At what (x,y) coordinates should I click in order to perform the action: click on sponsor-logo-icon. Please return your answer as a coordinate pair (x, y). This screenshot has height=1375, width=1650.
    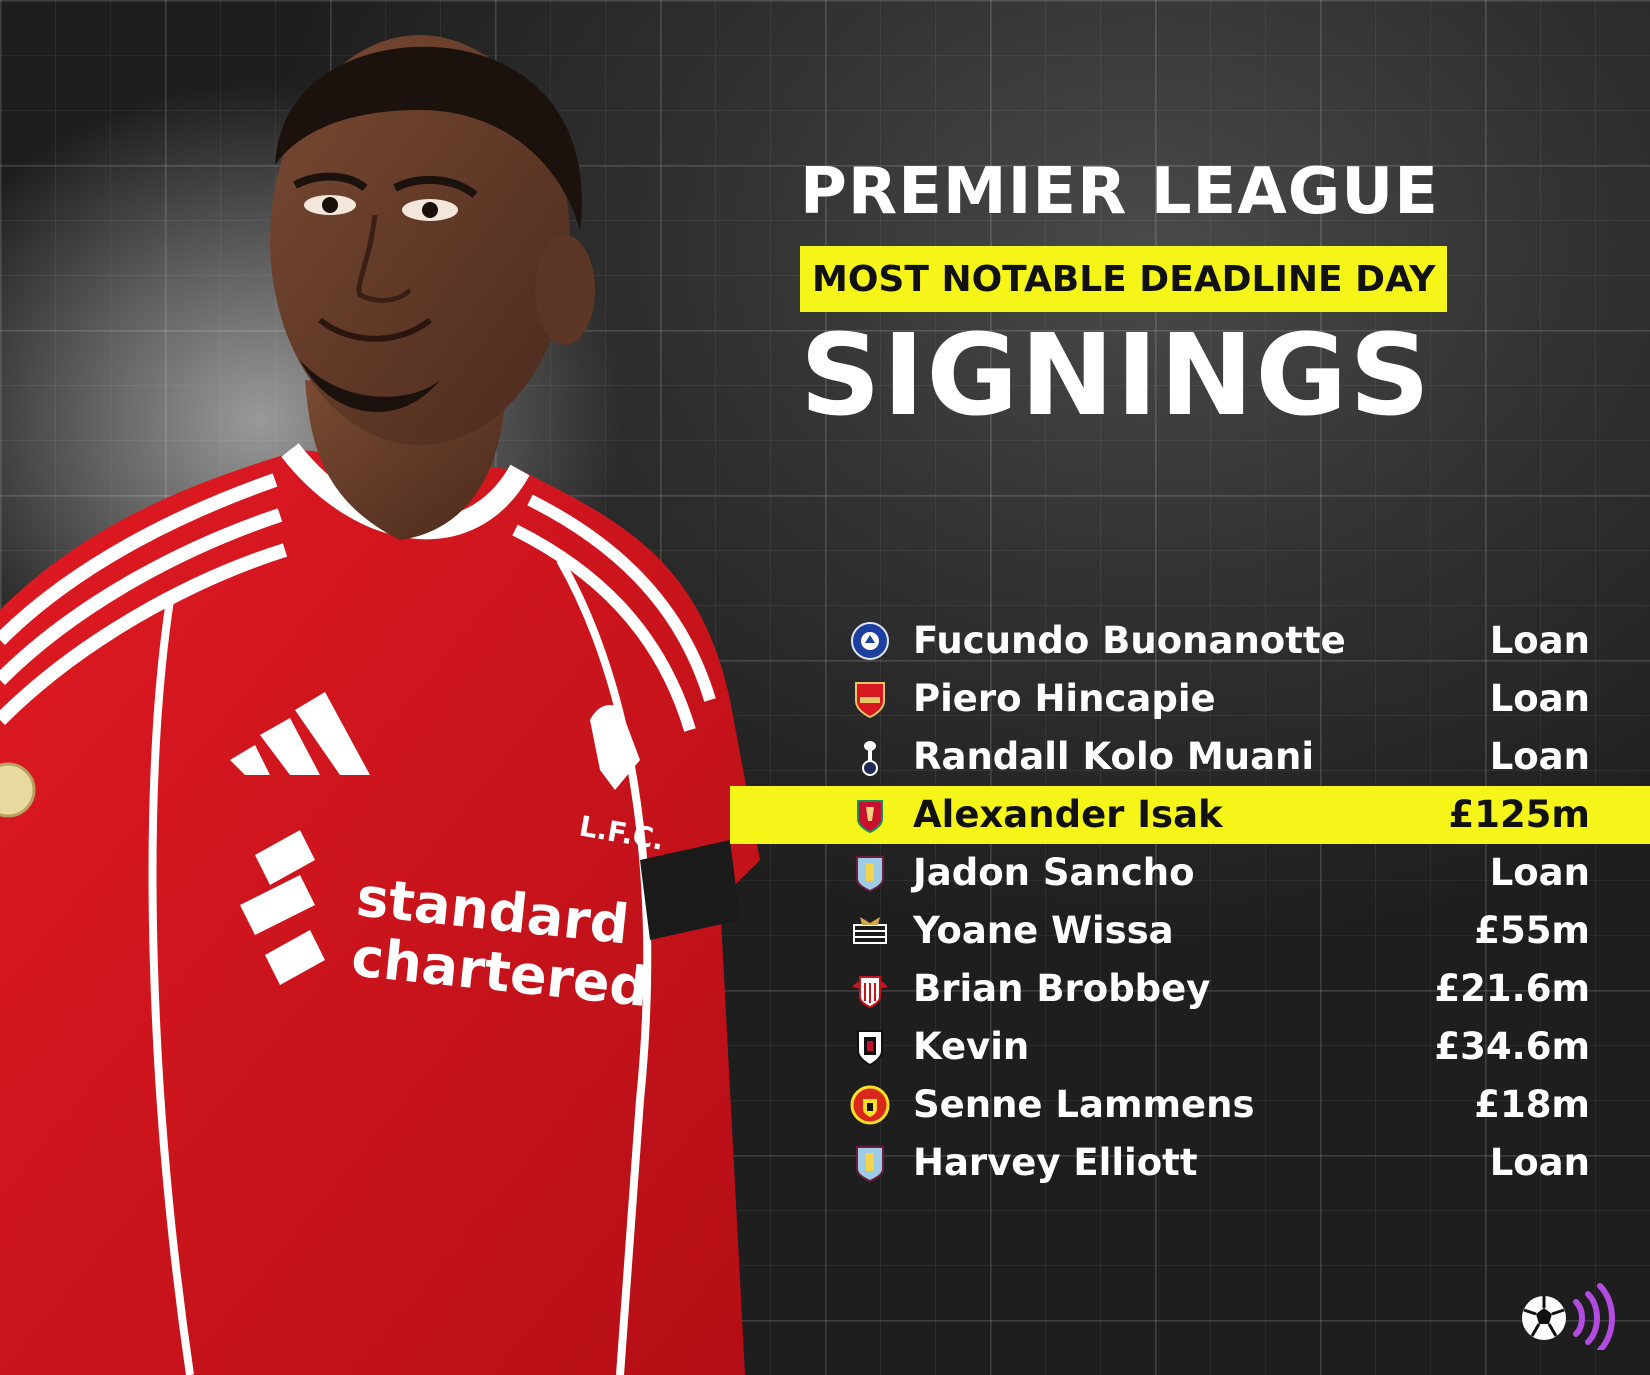
    Looking at the image, I should click on (282, 907).